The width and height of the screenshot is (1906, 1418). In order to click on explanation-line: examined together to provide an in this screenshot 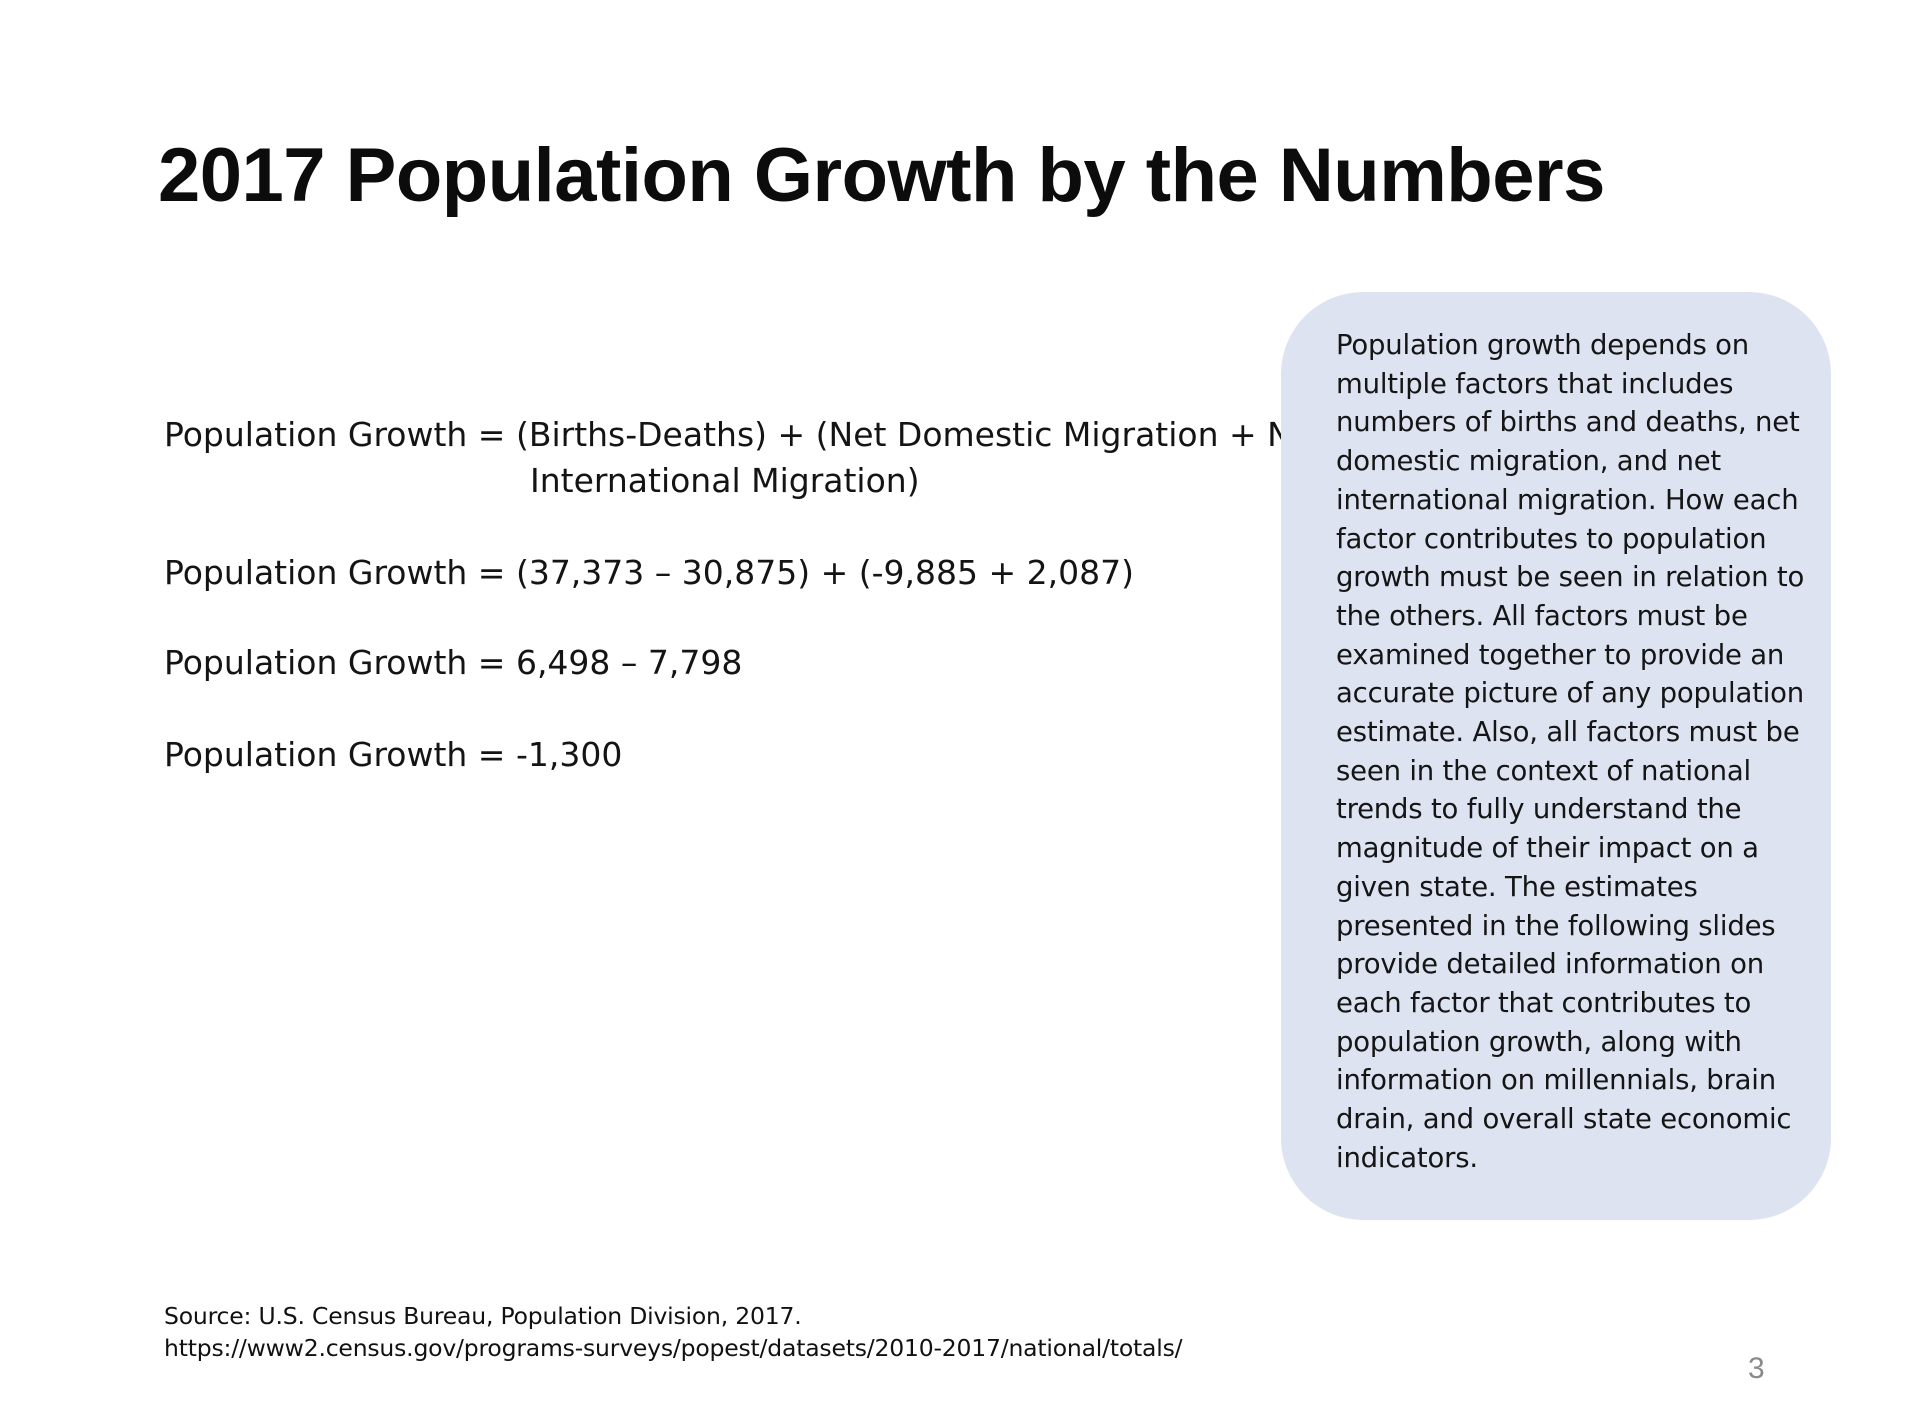, I will do `click(1560, 654)`.